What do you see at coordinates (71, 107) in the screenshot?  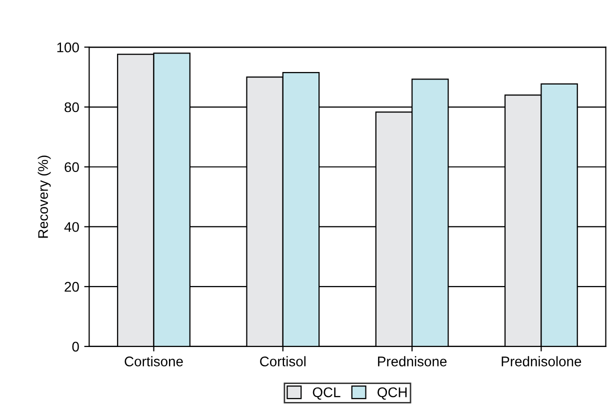 I see `y-tick-label: 80` at bounding box center [71, 107].